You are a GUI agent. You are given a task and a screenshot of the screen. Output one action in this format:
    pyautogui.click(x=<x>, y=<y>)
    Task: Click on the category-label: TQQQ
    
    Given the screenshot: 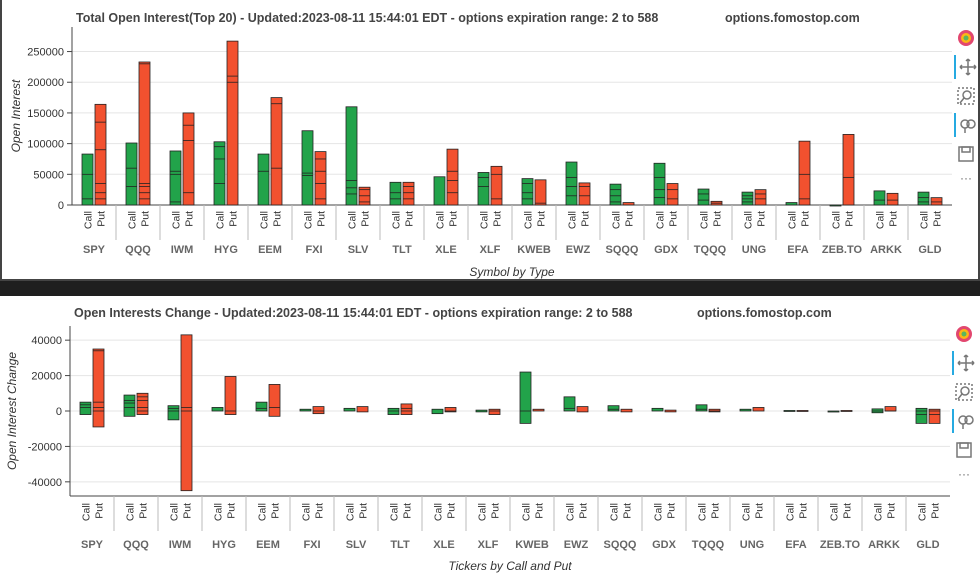 What is the action you would take?
    pyautogui.click(x=708, y=545)
    